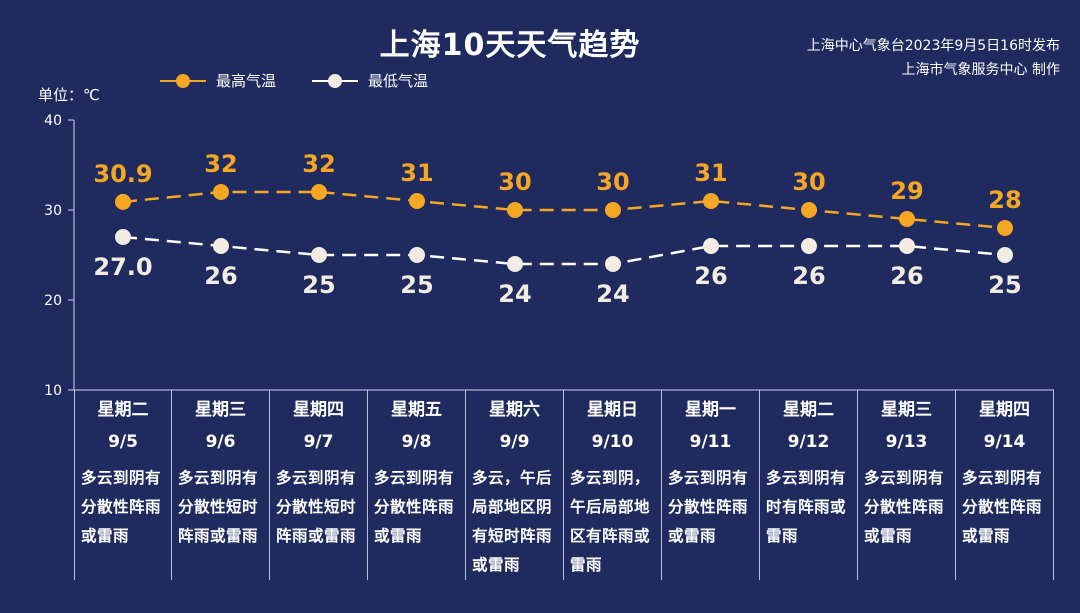  I want to click on weather-text-line: 雷雨, so click(586, 565).